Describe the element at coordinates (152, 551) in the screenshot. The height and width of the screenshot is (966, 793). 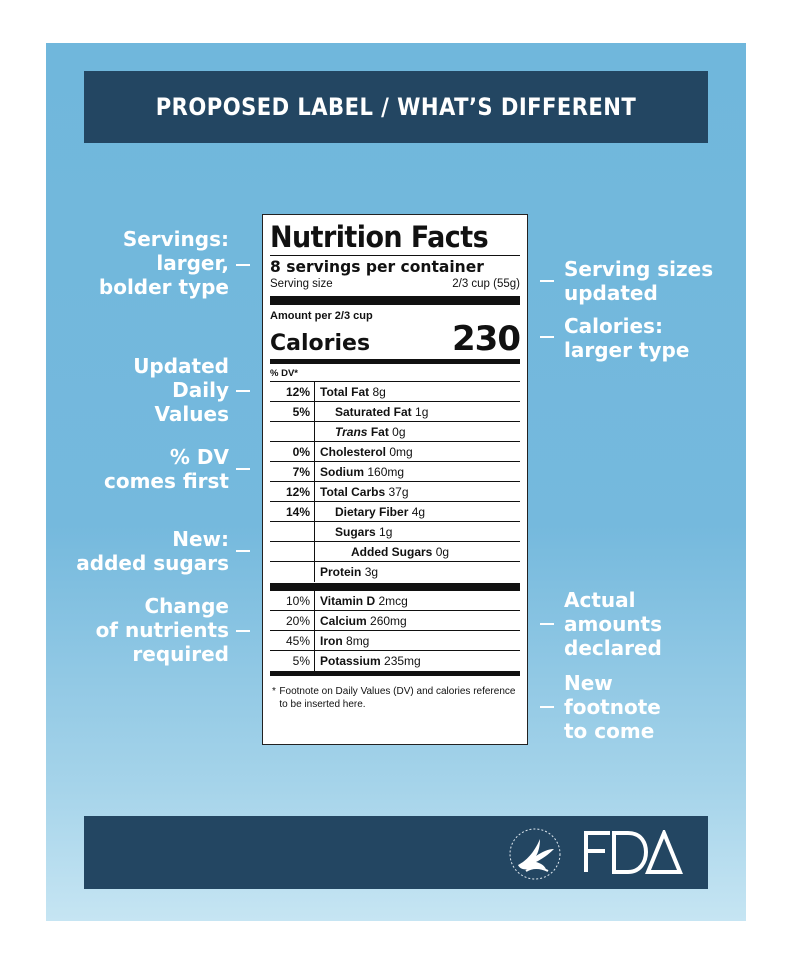
I see `annotation-added-sugars: New: added sugars` at that location.